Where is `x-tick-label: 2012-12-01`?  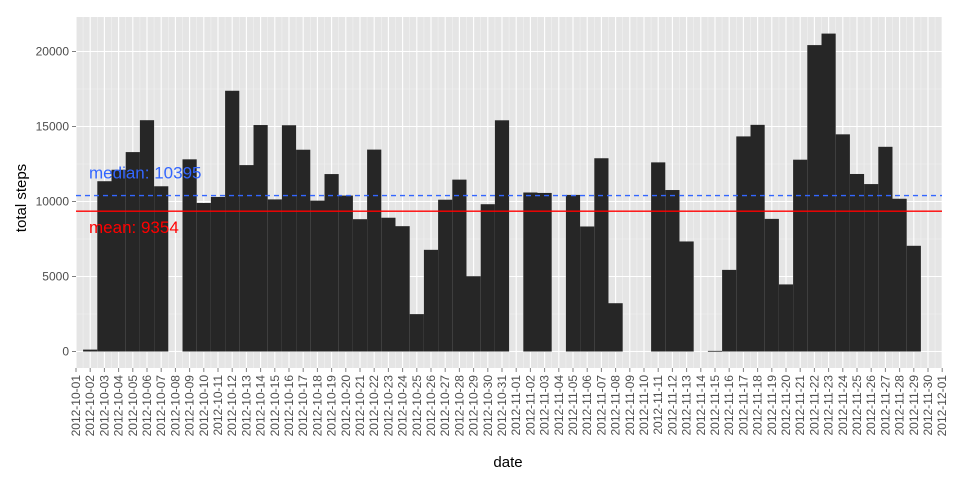
x-tick-label: 2012-12-01 is located at coordinates (942, 406).